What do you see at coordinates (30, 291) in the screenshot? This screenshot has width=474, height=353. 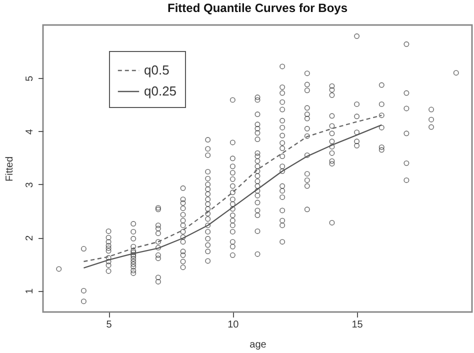 I see `y-tick-label: 1` at bounding box center [30, 291].